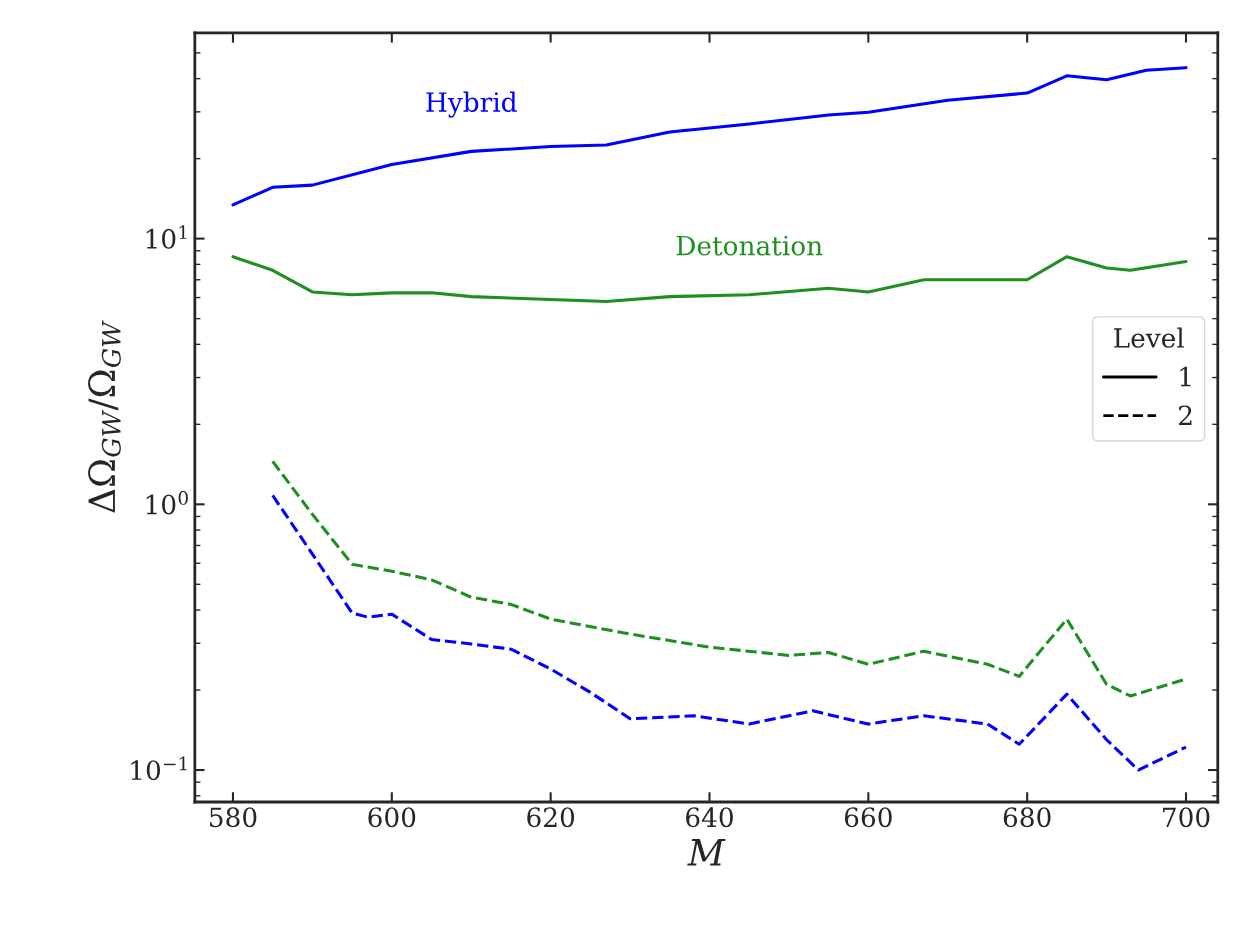 This screenshot has width=1249, height=938. What do you see at coordinates (233, 817) in the screenshot?
I see `x-tick-label: 580` at bounding box center [233, 817].